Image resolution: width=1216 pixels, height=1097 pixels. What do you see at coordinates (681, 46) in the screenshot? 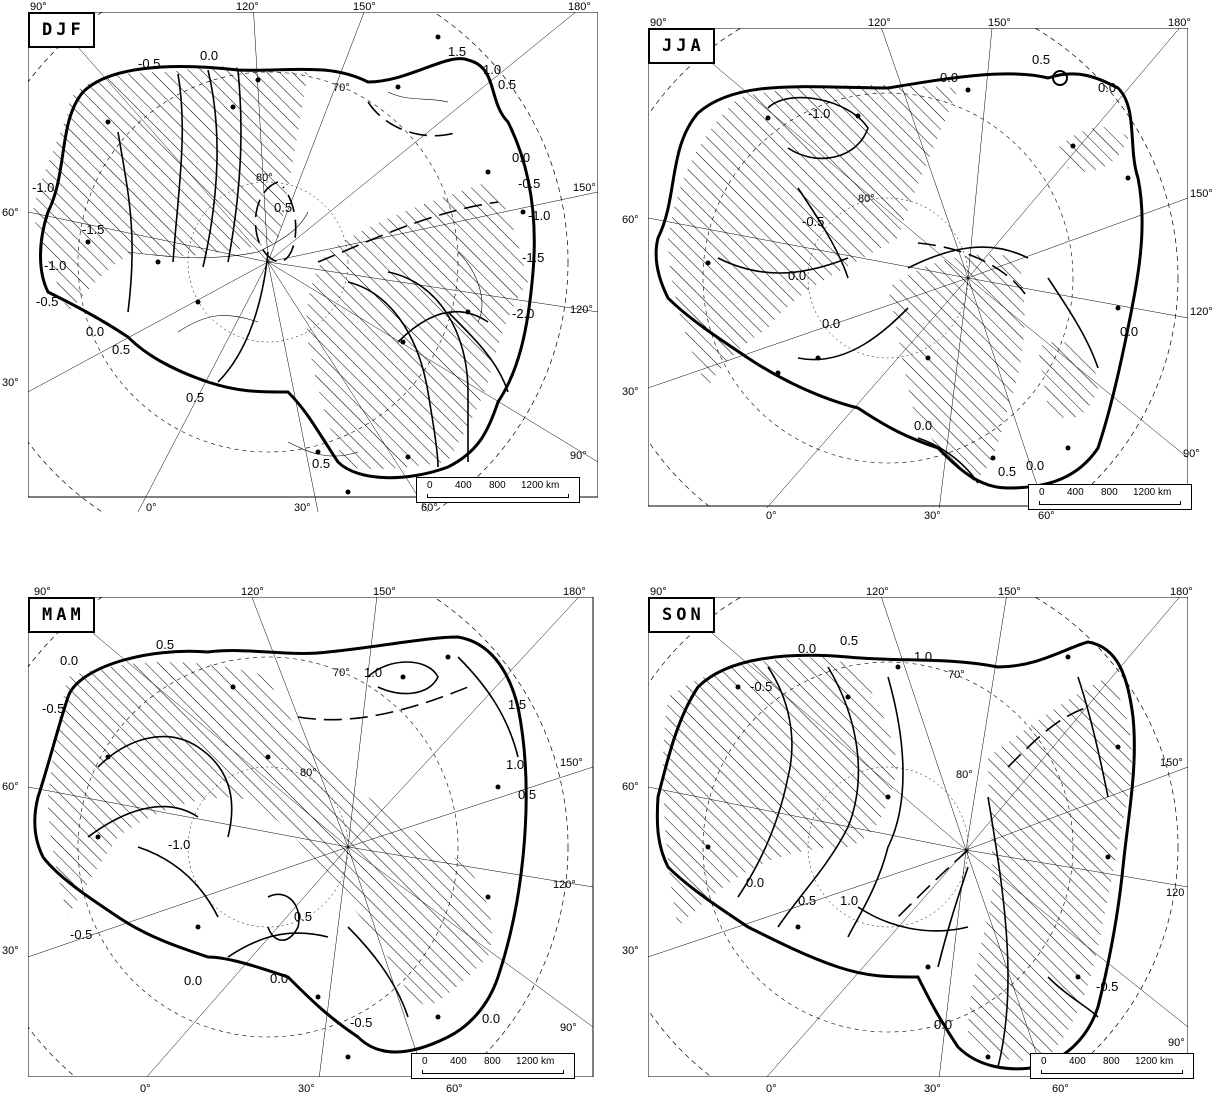
I see `season-label: JJA` at bounding box center [681, 46].